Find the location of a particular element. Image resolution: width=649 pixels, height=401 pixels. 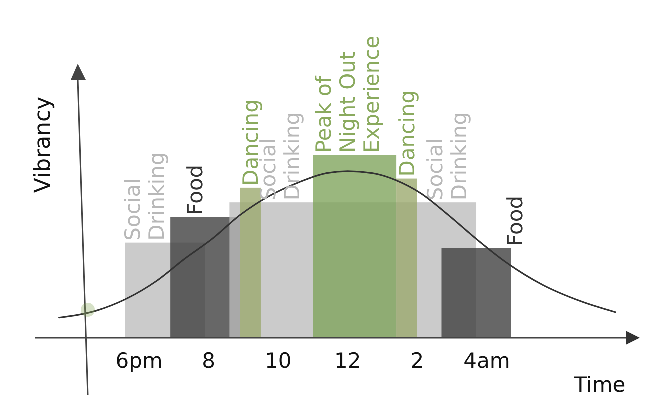

annotation: Peak of Night Out Experience is located at coordinates (348, 94).